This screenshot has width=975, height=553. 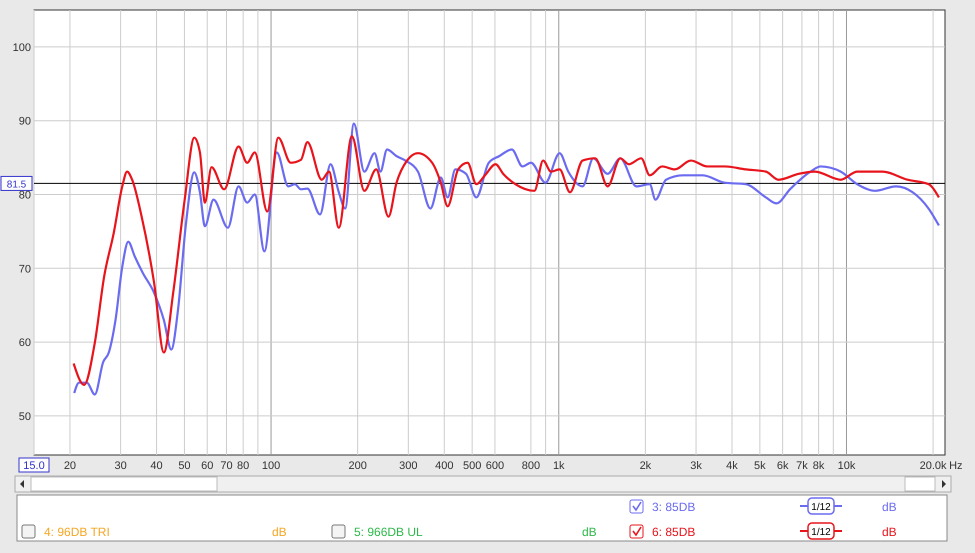 What do you see at coordinates (24, 122) in the screenshot?
I see `y-tick-label: 90` at bounding box center [24, 122].